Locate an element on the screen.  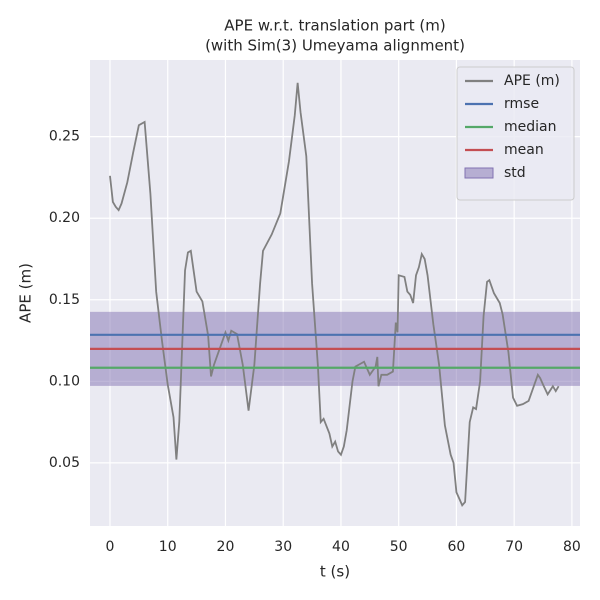
x-axis-label: t (s) is located at coordinates (335, 572).